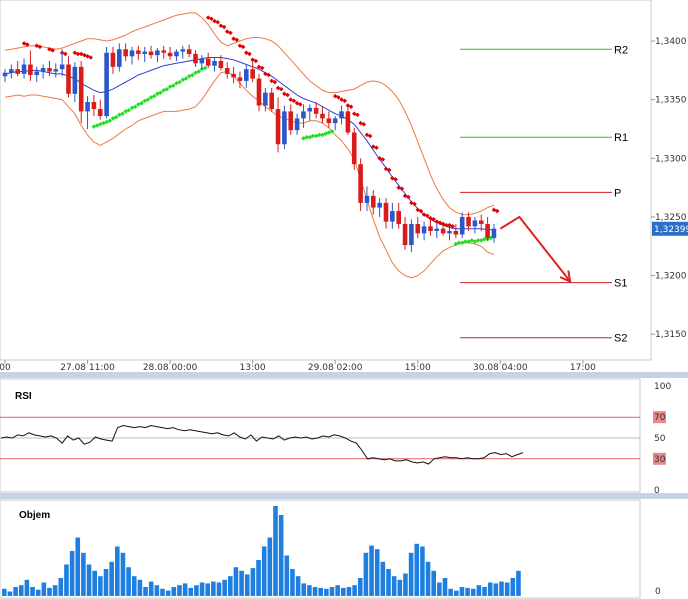 Image resolution: width=688 pixels, height=599 pixels. What do you see at coordinates (671, 42) in the screenshot?
I see `price-tick-label: 1,3400` at bounding box center [671, 42].